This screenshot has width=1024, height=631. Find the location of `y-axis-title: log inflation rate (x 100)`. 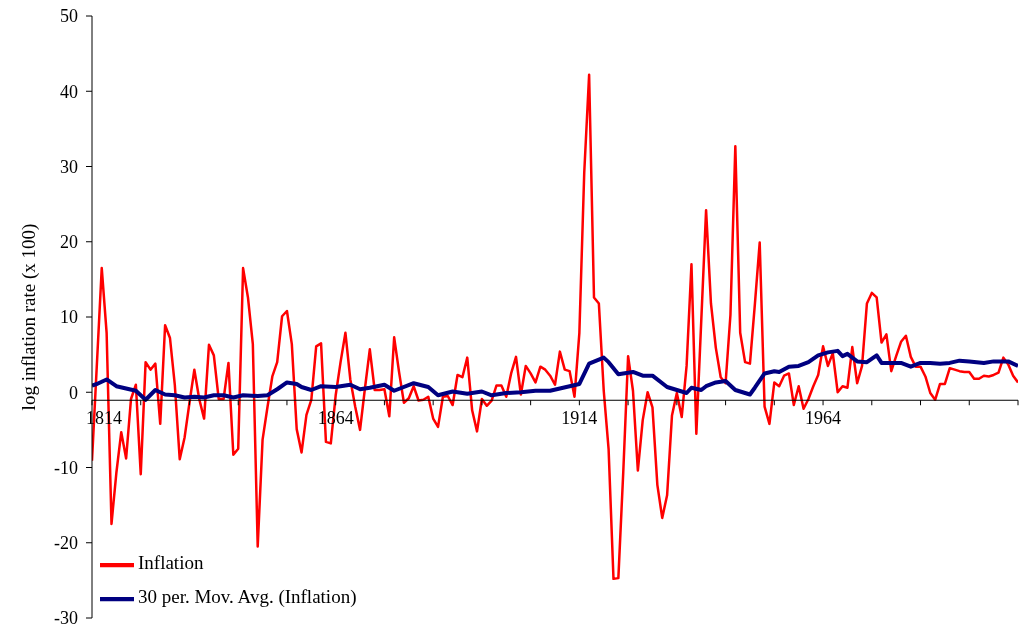

y-axis-title: log inflation rate (x 100) is located at coordinates (28, 317).